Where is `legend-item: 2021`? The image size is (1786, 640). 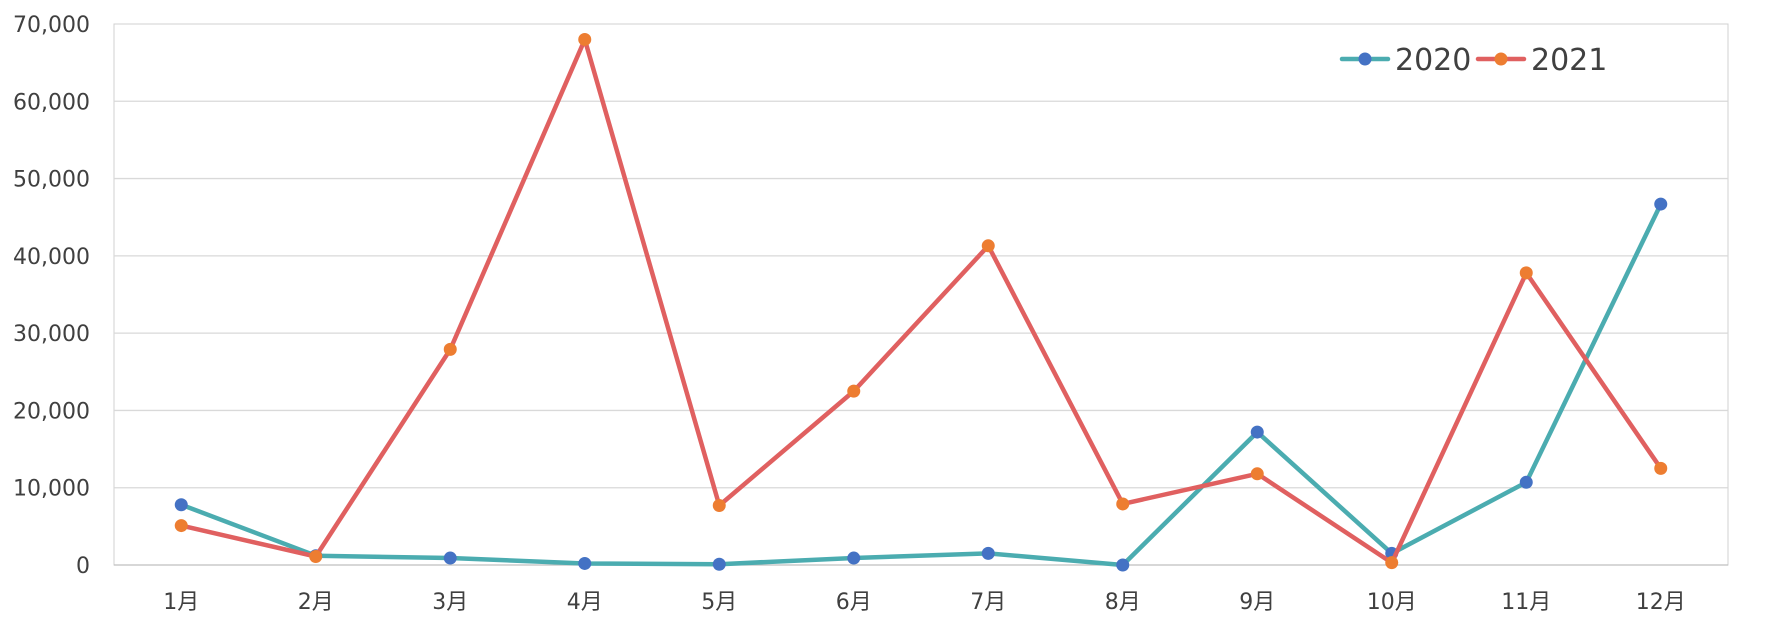
legend-item: 2021 is located at coordinates (1541, 60).